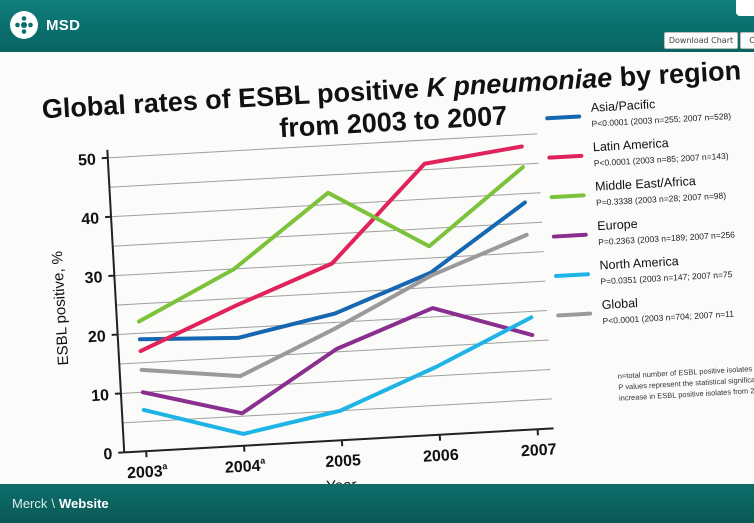 The height and width of the screenshot is (523, 754). What do you see at coordinates (631, 145) in the screenshot?
I see `legend-label: Latin America` at bounding box center [631, 145].